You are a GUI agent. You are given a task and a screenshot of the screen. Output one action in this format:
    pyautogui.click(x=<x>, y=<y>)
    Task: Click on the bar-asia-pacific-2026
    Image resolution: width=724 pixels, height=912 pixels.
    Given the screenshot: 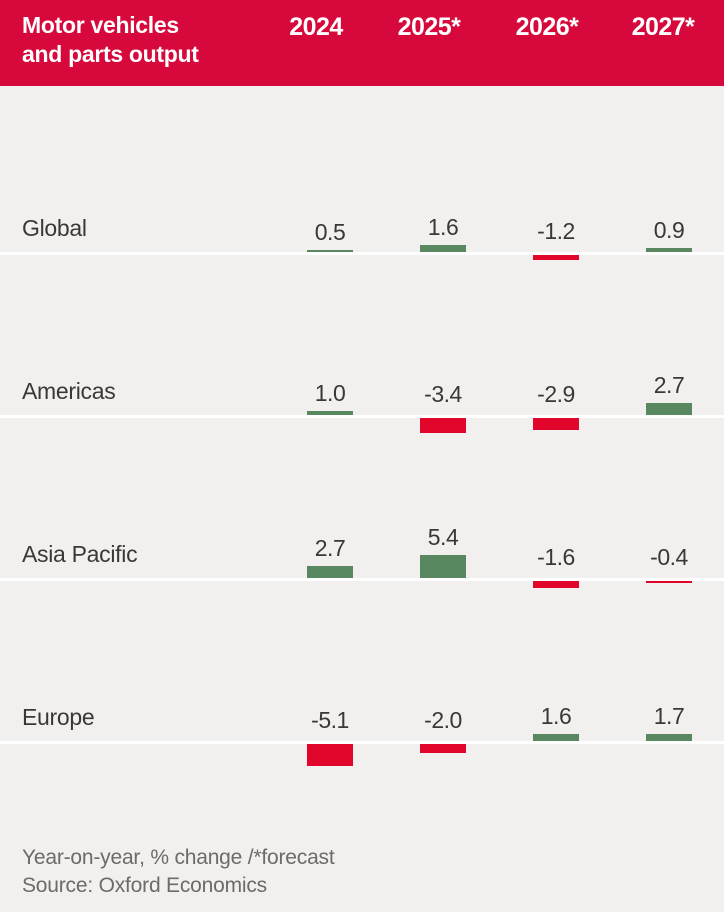 What is the action you would take?
    pyautogui.click(x=556, y=584)
    